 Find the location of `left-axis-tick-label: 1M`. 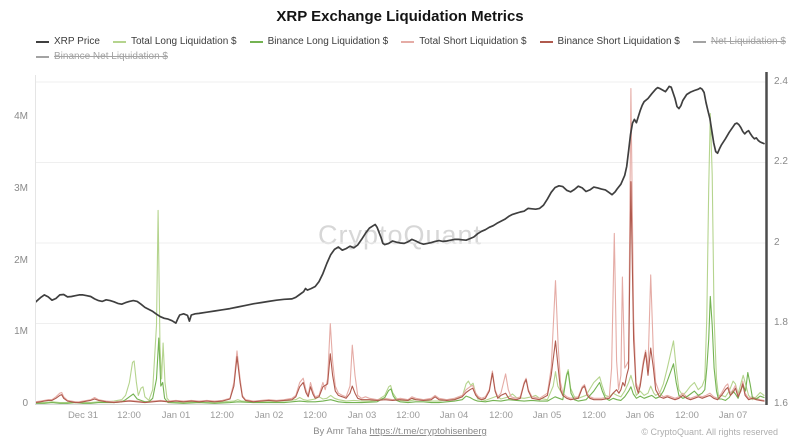

left-axis-tick-label: 1M is located at coordinates (21, 331).